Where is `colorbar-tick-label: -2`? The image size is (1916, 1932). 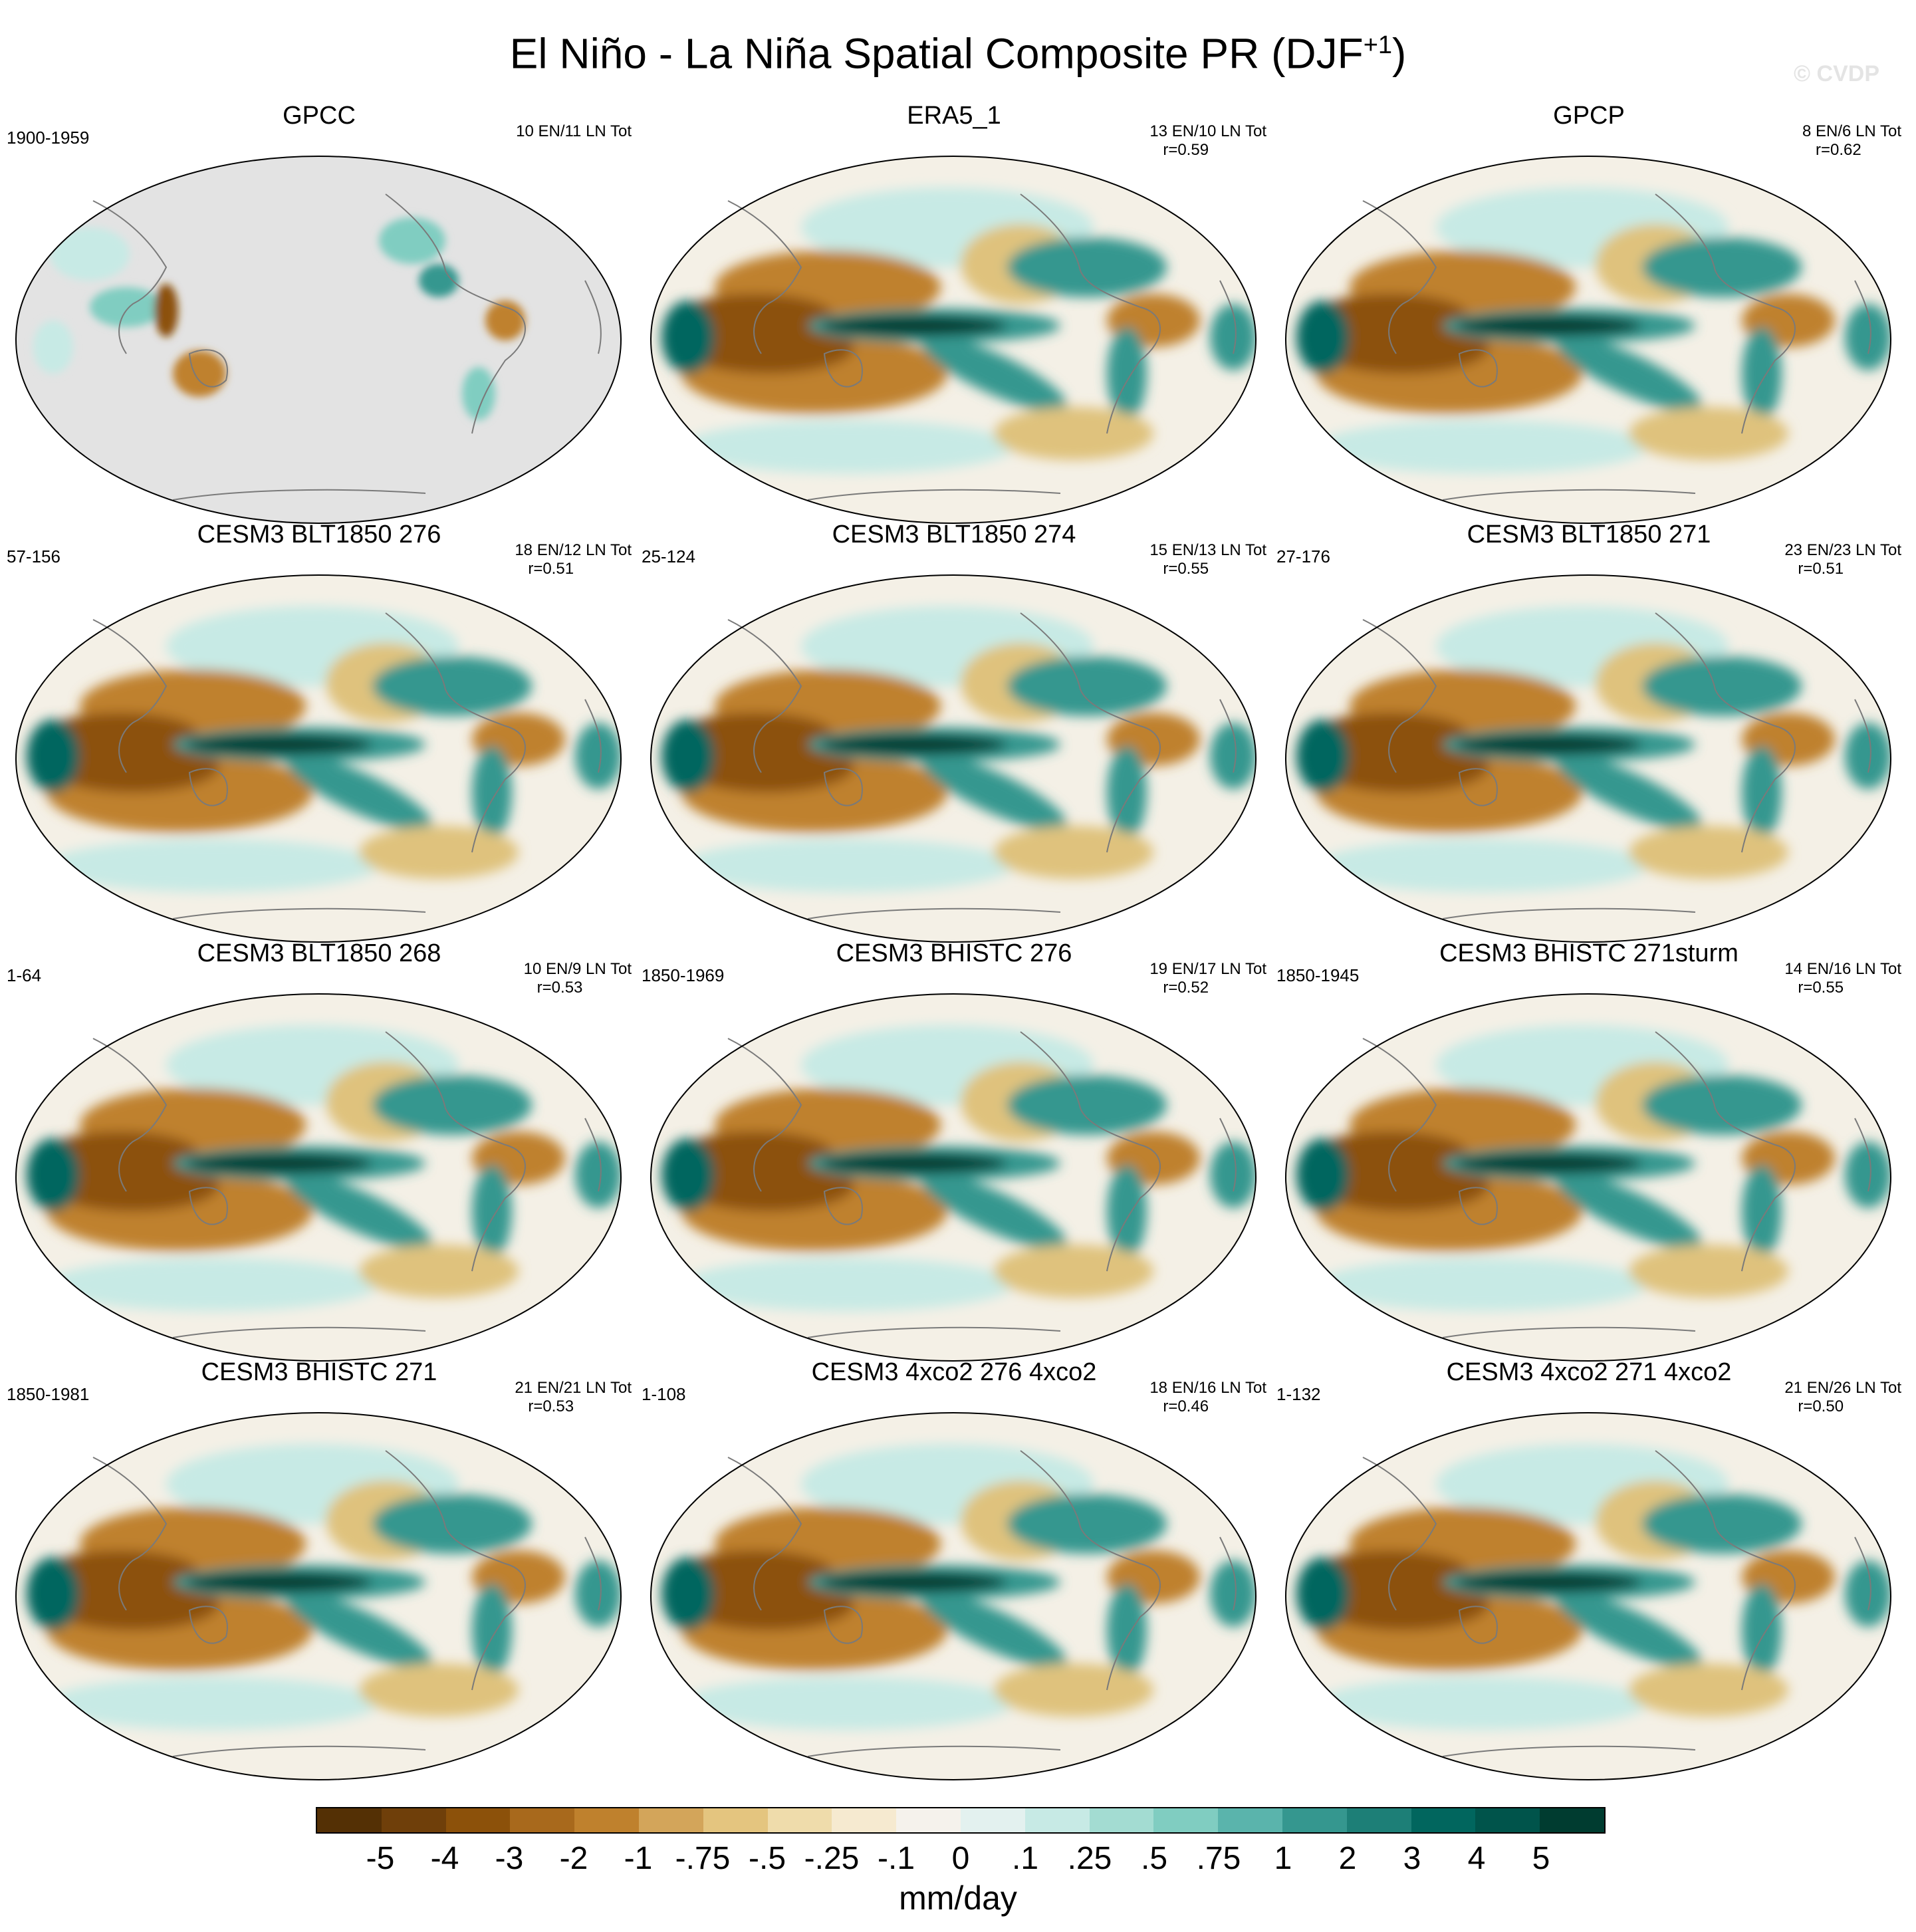 colorbar-tick-label: -2 is located at coordinates (573, 1858).